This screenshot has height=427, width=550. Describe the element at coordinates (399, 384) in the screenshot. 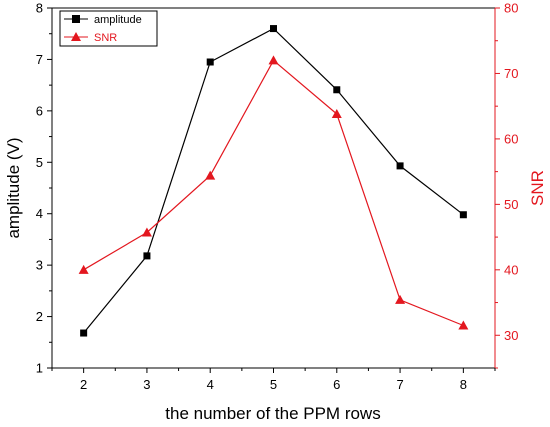

I see `x-tick-label: 7` at that location.